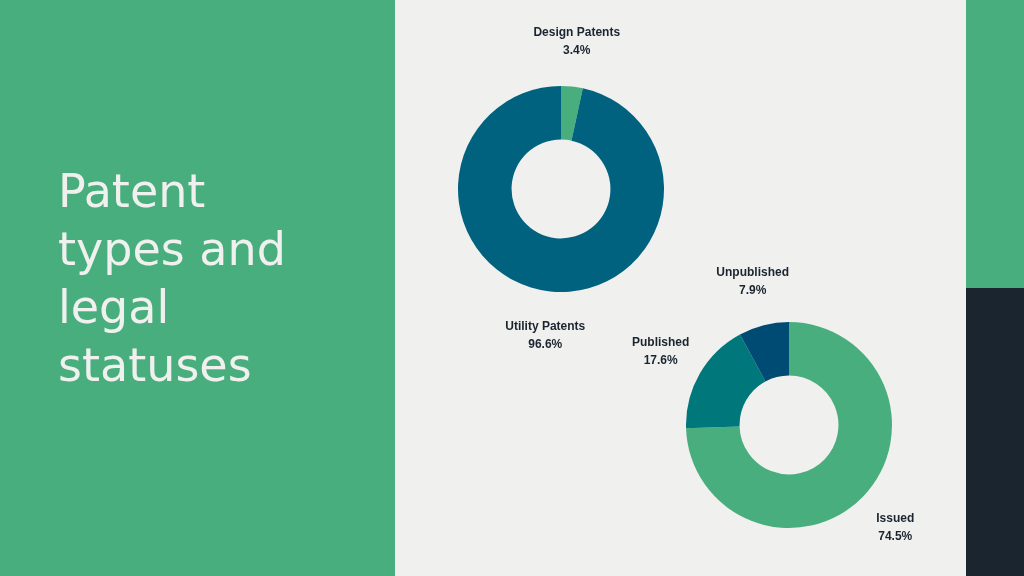 This screenshot has width=1024, height=576. I want to click on slice-label: Issued, so click(895, 518).